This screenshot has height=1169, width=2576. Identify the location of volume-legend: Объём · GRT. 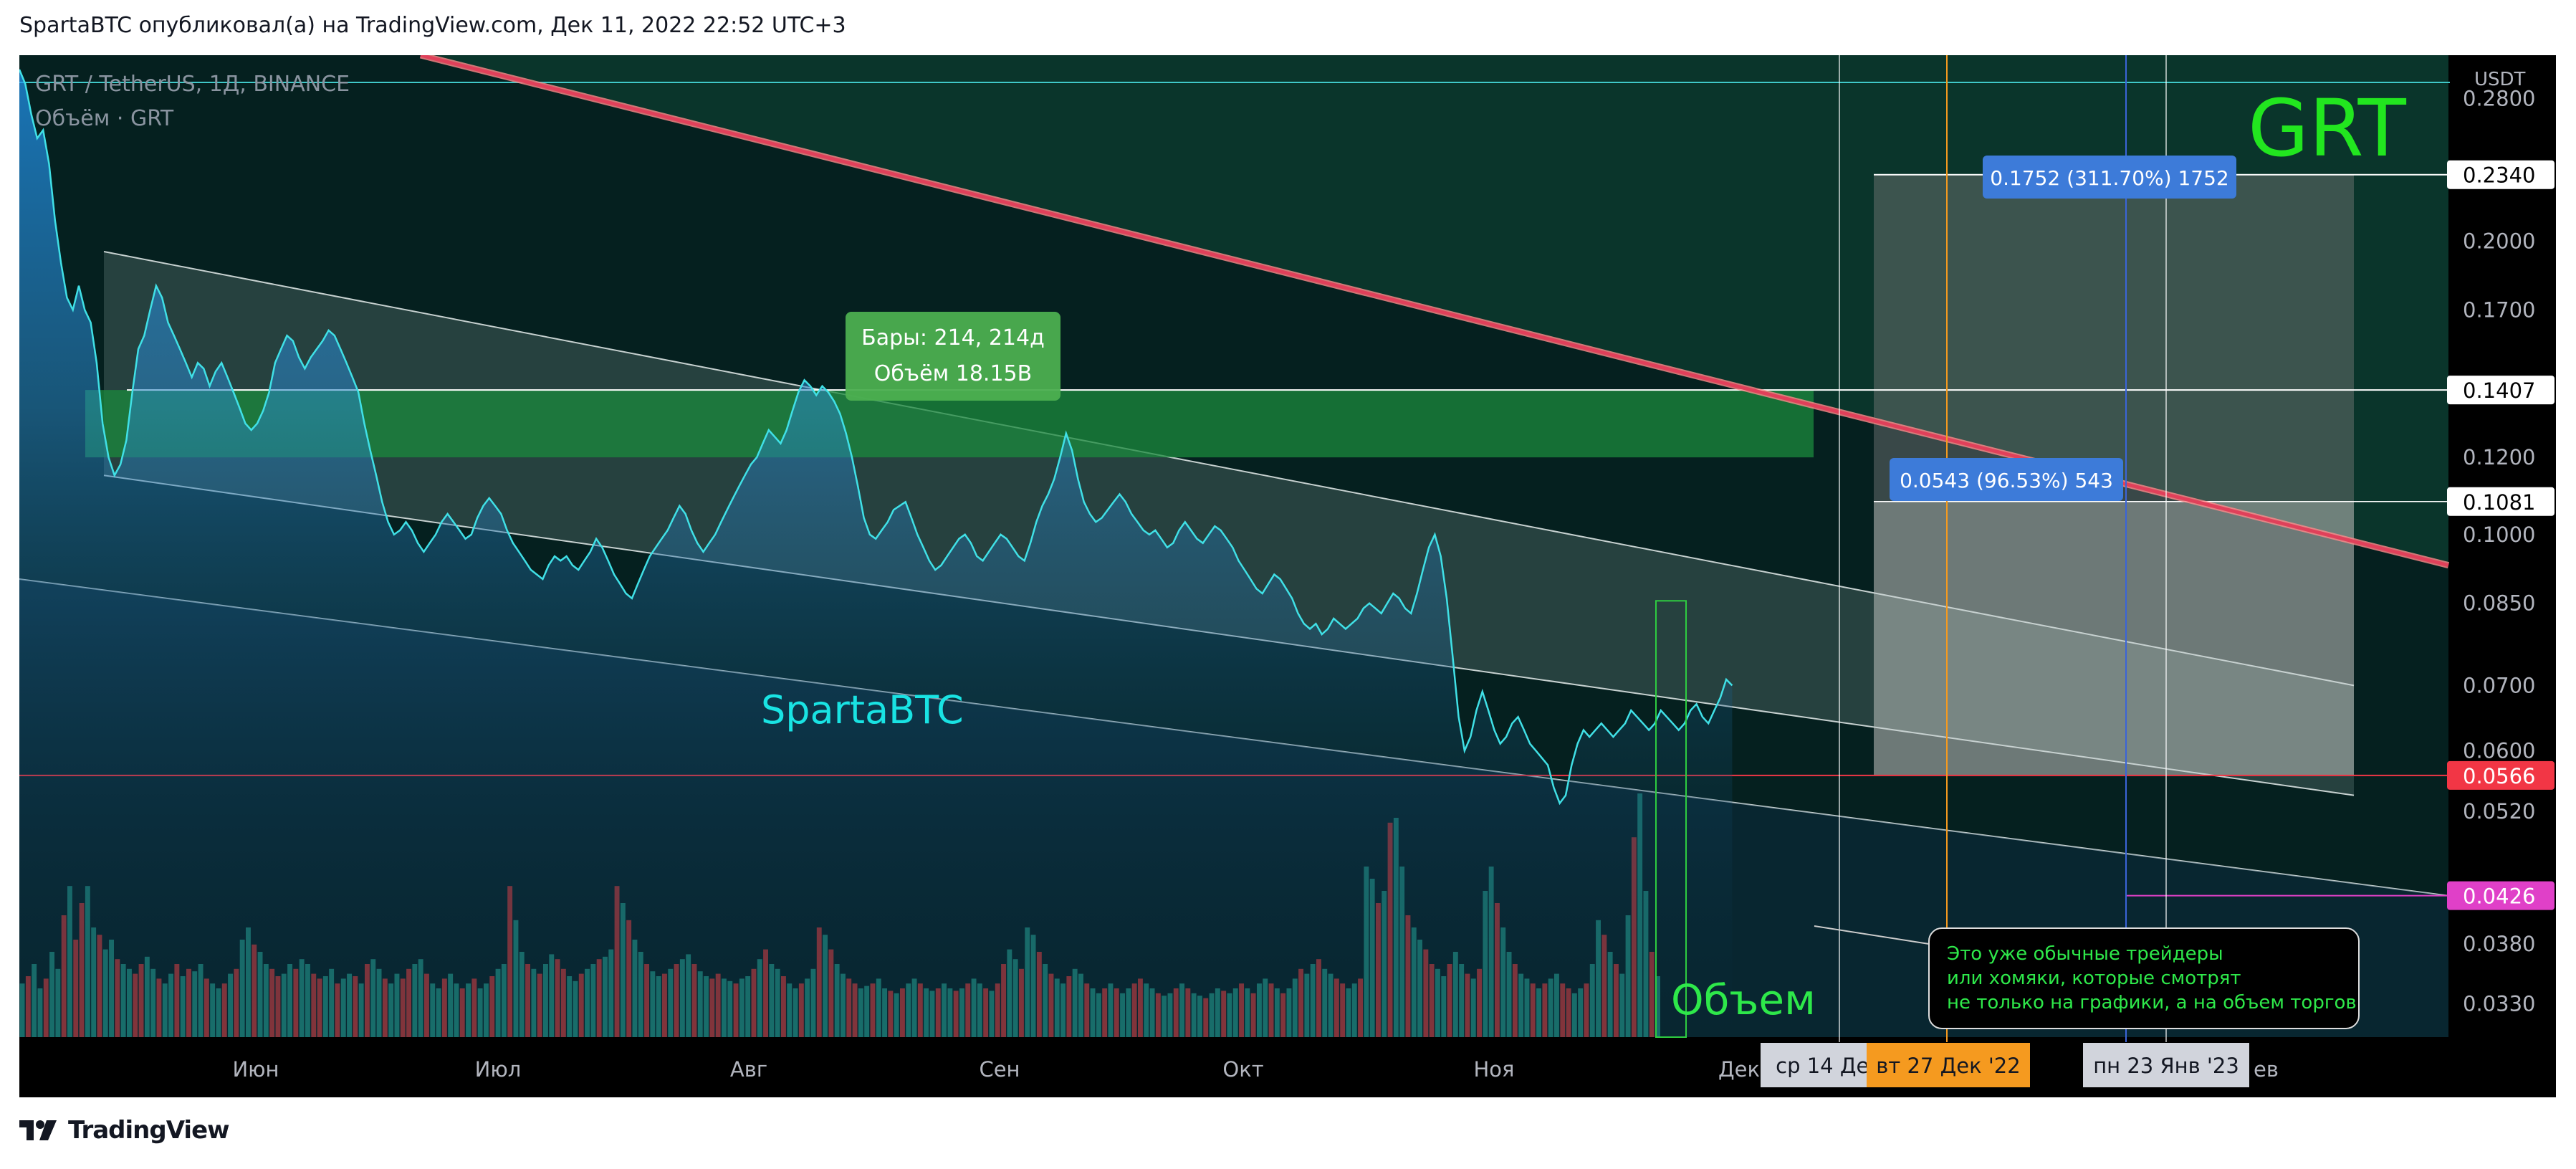
(105, 118).